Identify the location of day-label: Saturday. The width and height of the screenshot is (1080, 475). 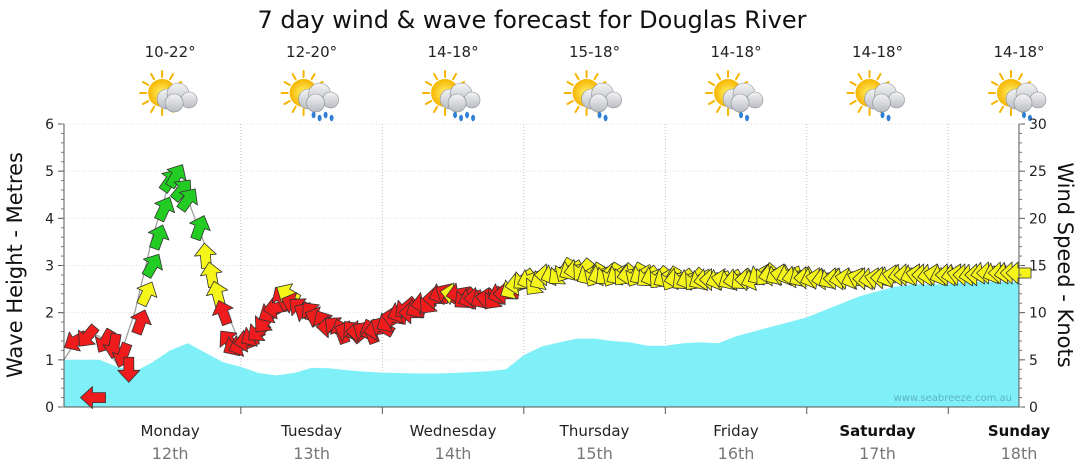
(877, 431).